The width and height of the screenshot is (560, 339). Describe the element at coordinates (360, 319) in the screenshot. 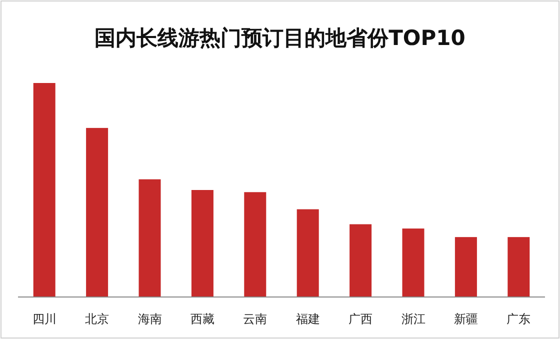

I see `x-tick-label: 广西` at that location.